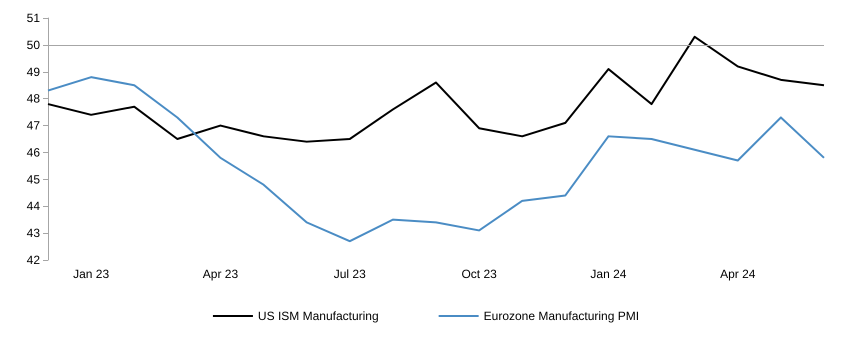  I want to click on legend-label: Eurozone Manufacturing PMI, so click(562, 316).